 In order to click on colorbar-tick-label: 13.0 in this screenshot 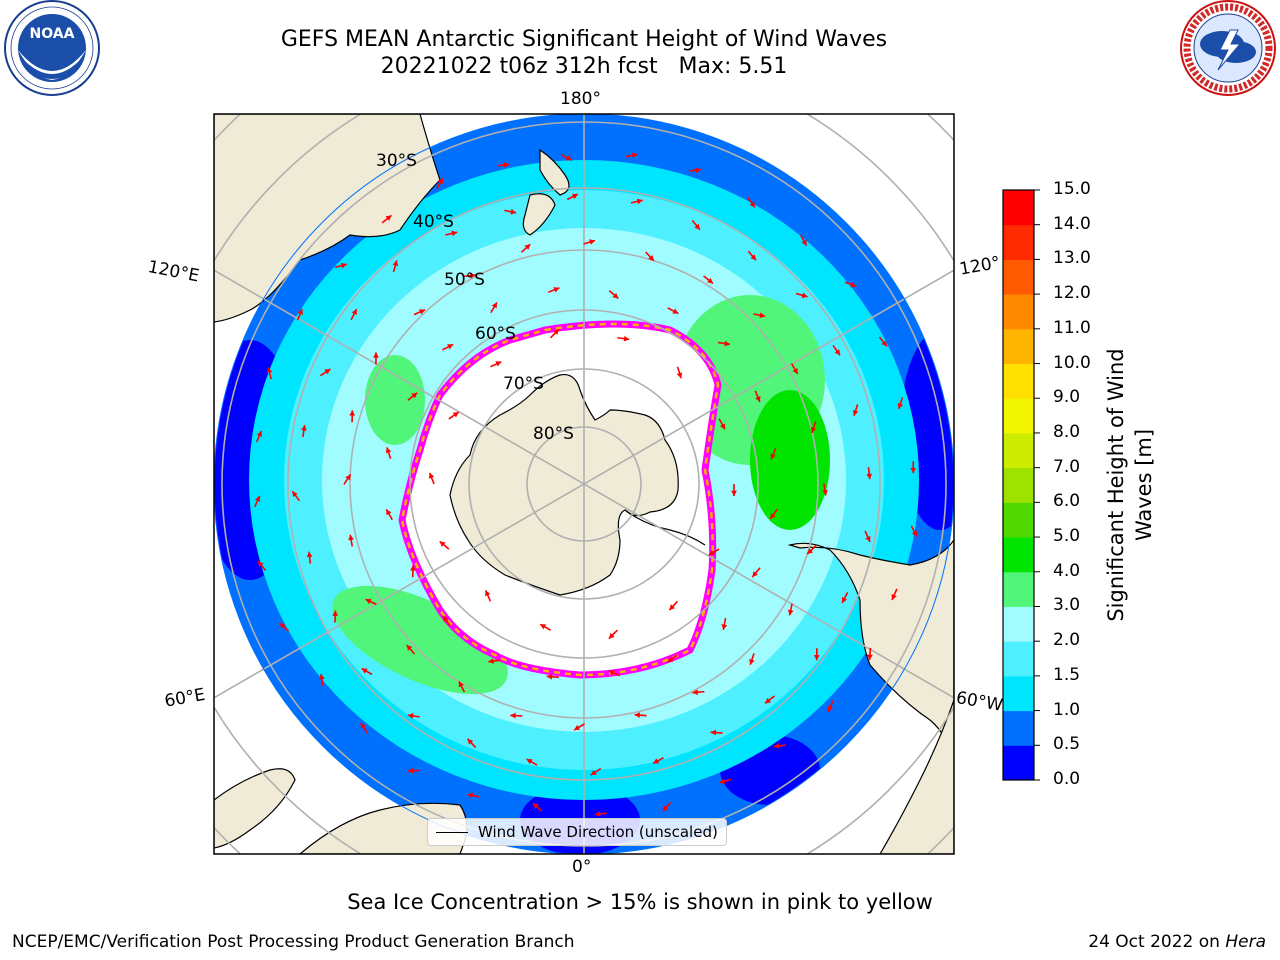, I will do `click(1072, 258)`.